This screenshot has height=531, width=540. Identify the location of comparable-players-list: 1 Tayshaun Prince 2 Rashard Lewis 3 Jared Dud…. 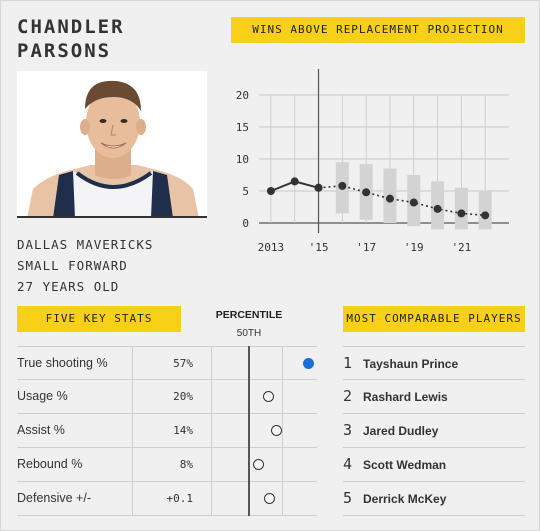
(434, 431).